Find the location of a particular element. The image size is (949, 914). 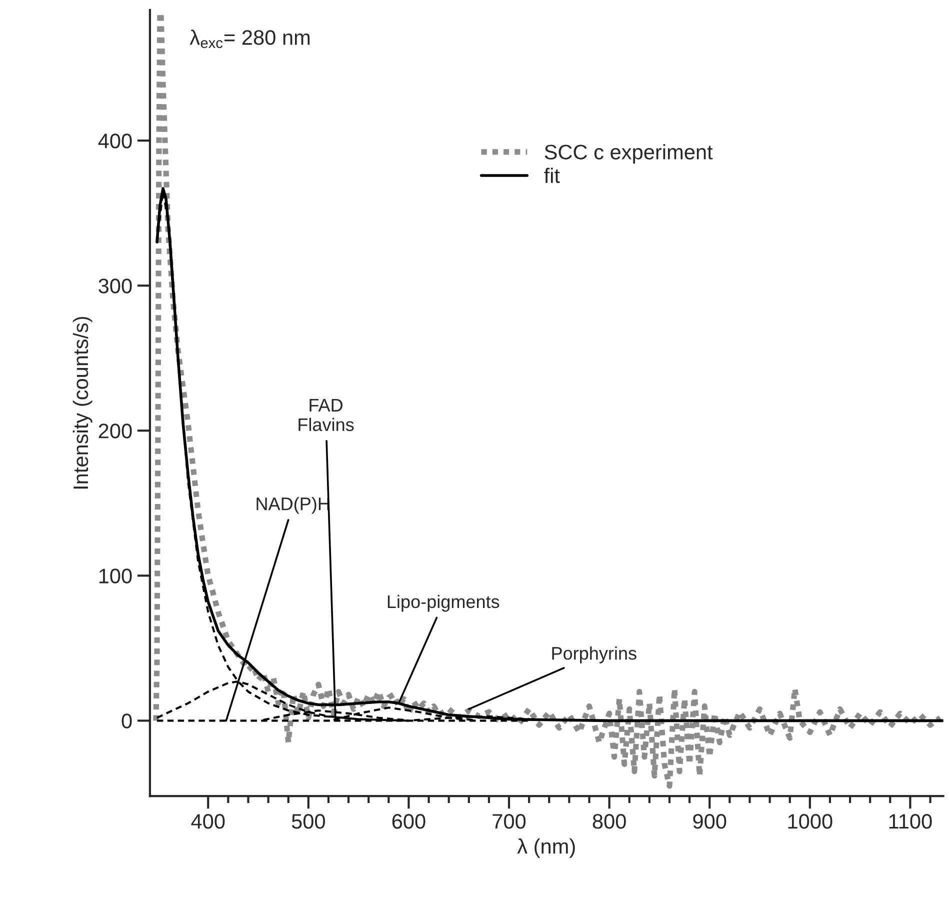

x-tick-label: 1000 is located at coordinates (810, 821).